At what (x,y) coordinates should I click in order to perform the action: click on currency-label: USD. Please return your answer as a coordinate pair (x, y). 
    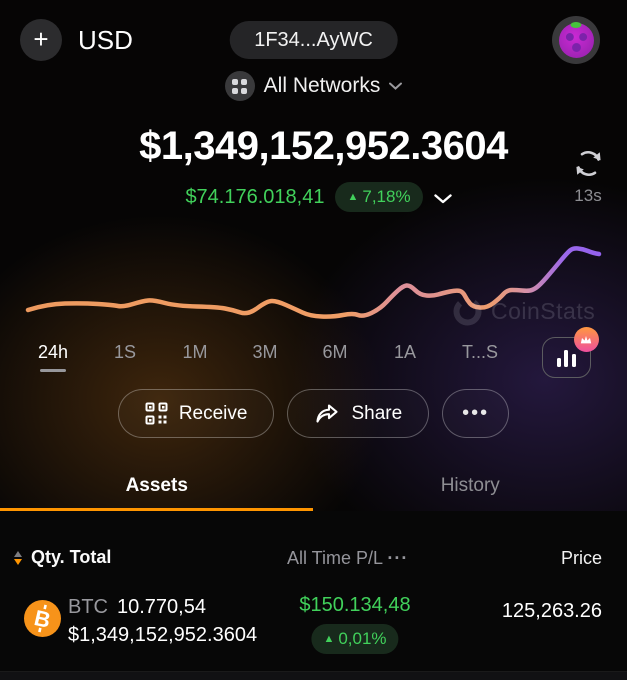
    Looking at the image, I should click on (105, 40).